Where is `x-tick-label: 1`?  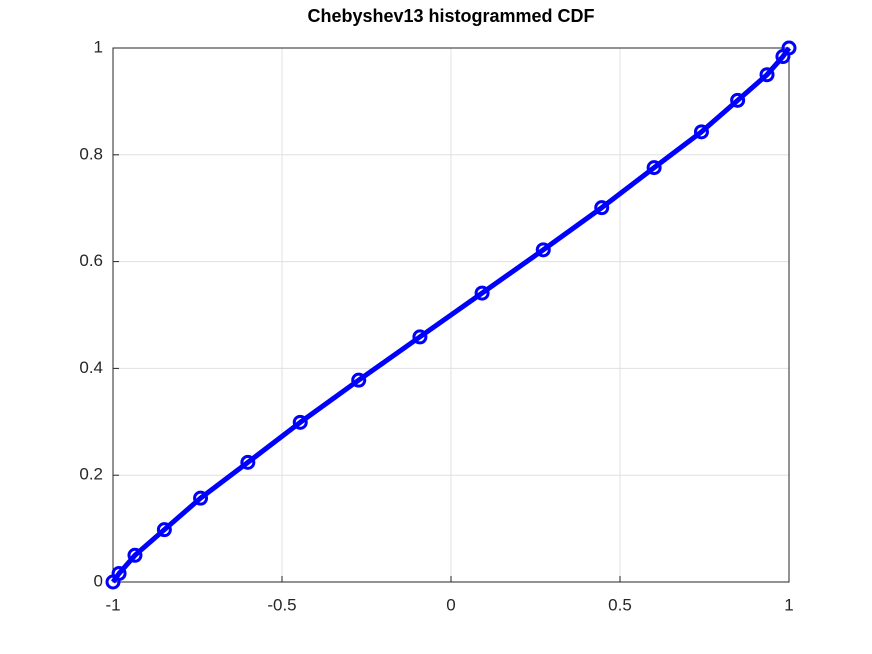 x-tick-label: 1 is located at coordinates (788, 604).